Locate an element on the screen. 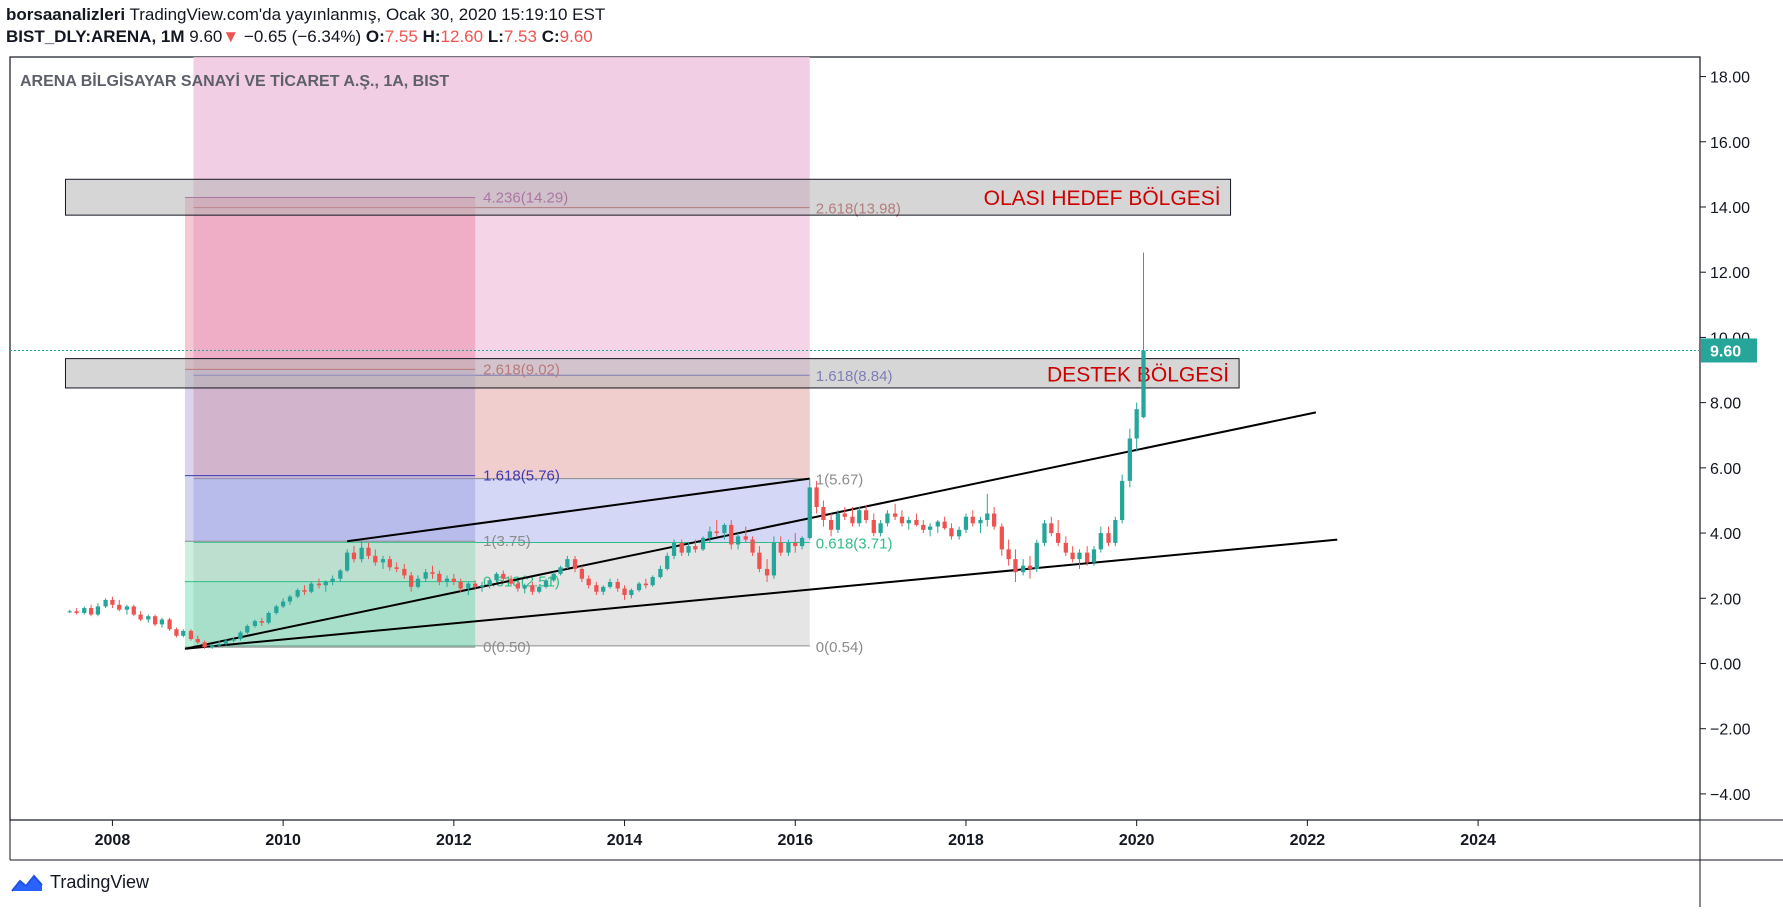 This screenshot has height=913, width=1783. x-tick-label: 2014 is located at coordinates (625, 840).